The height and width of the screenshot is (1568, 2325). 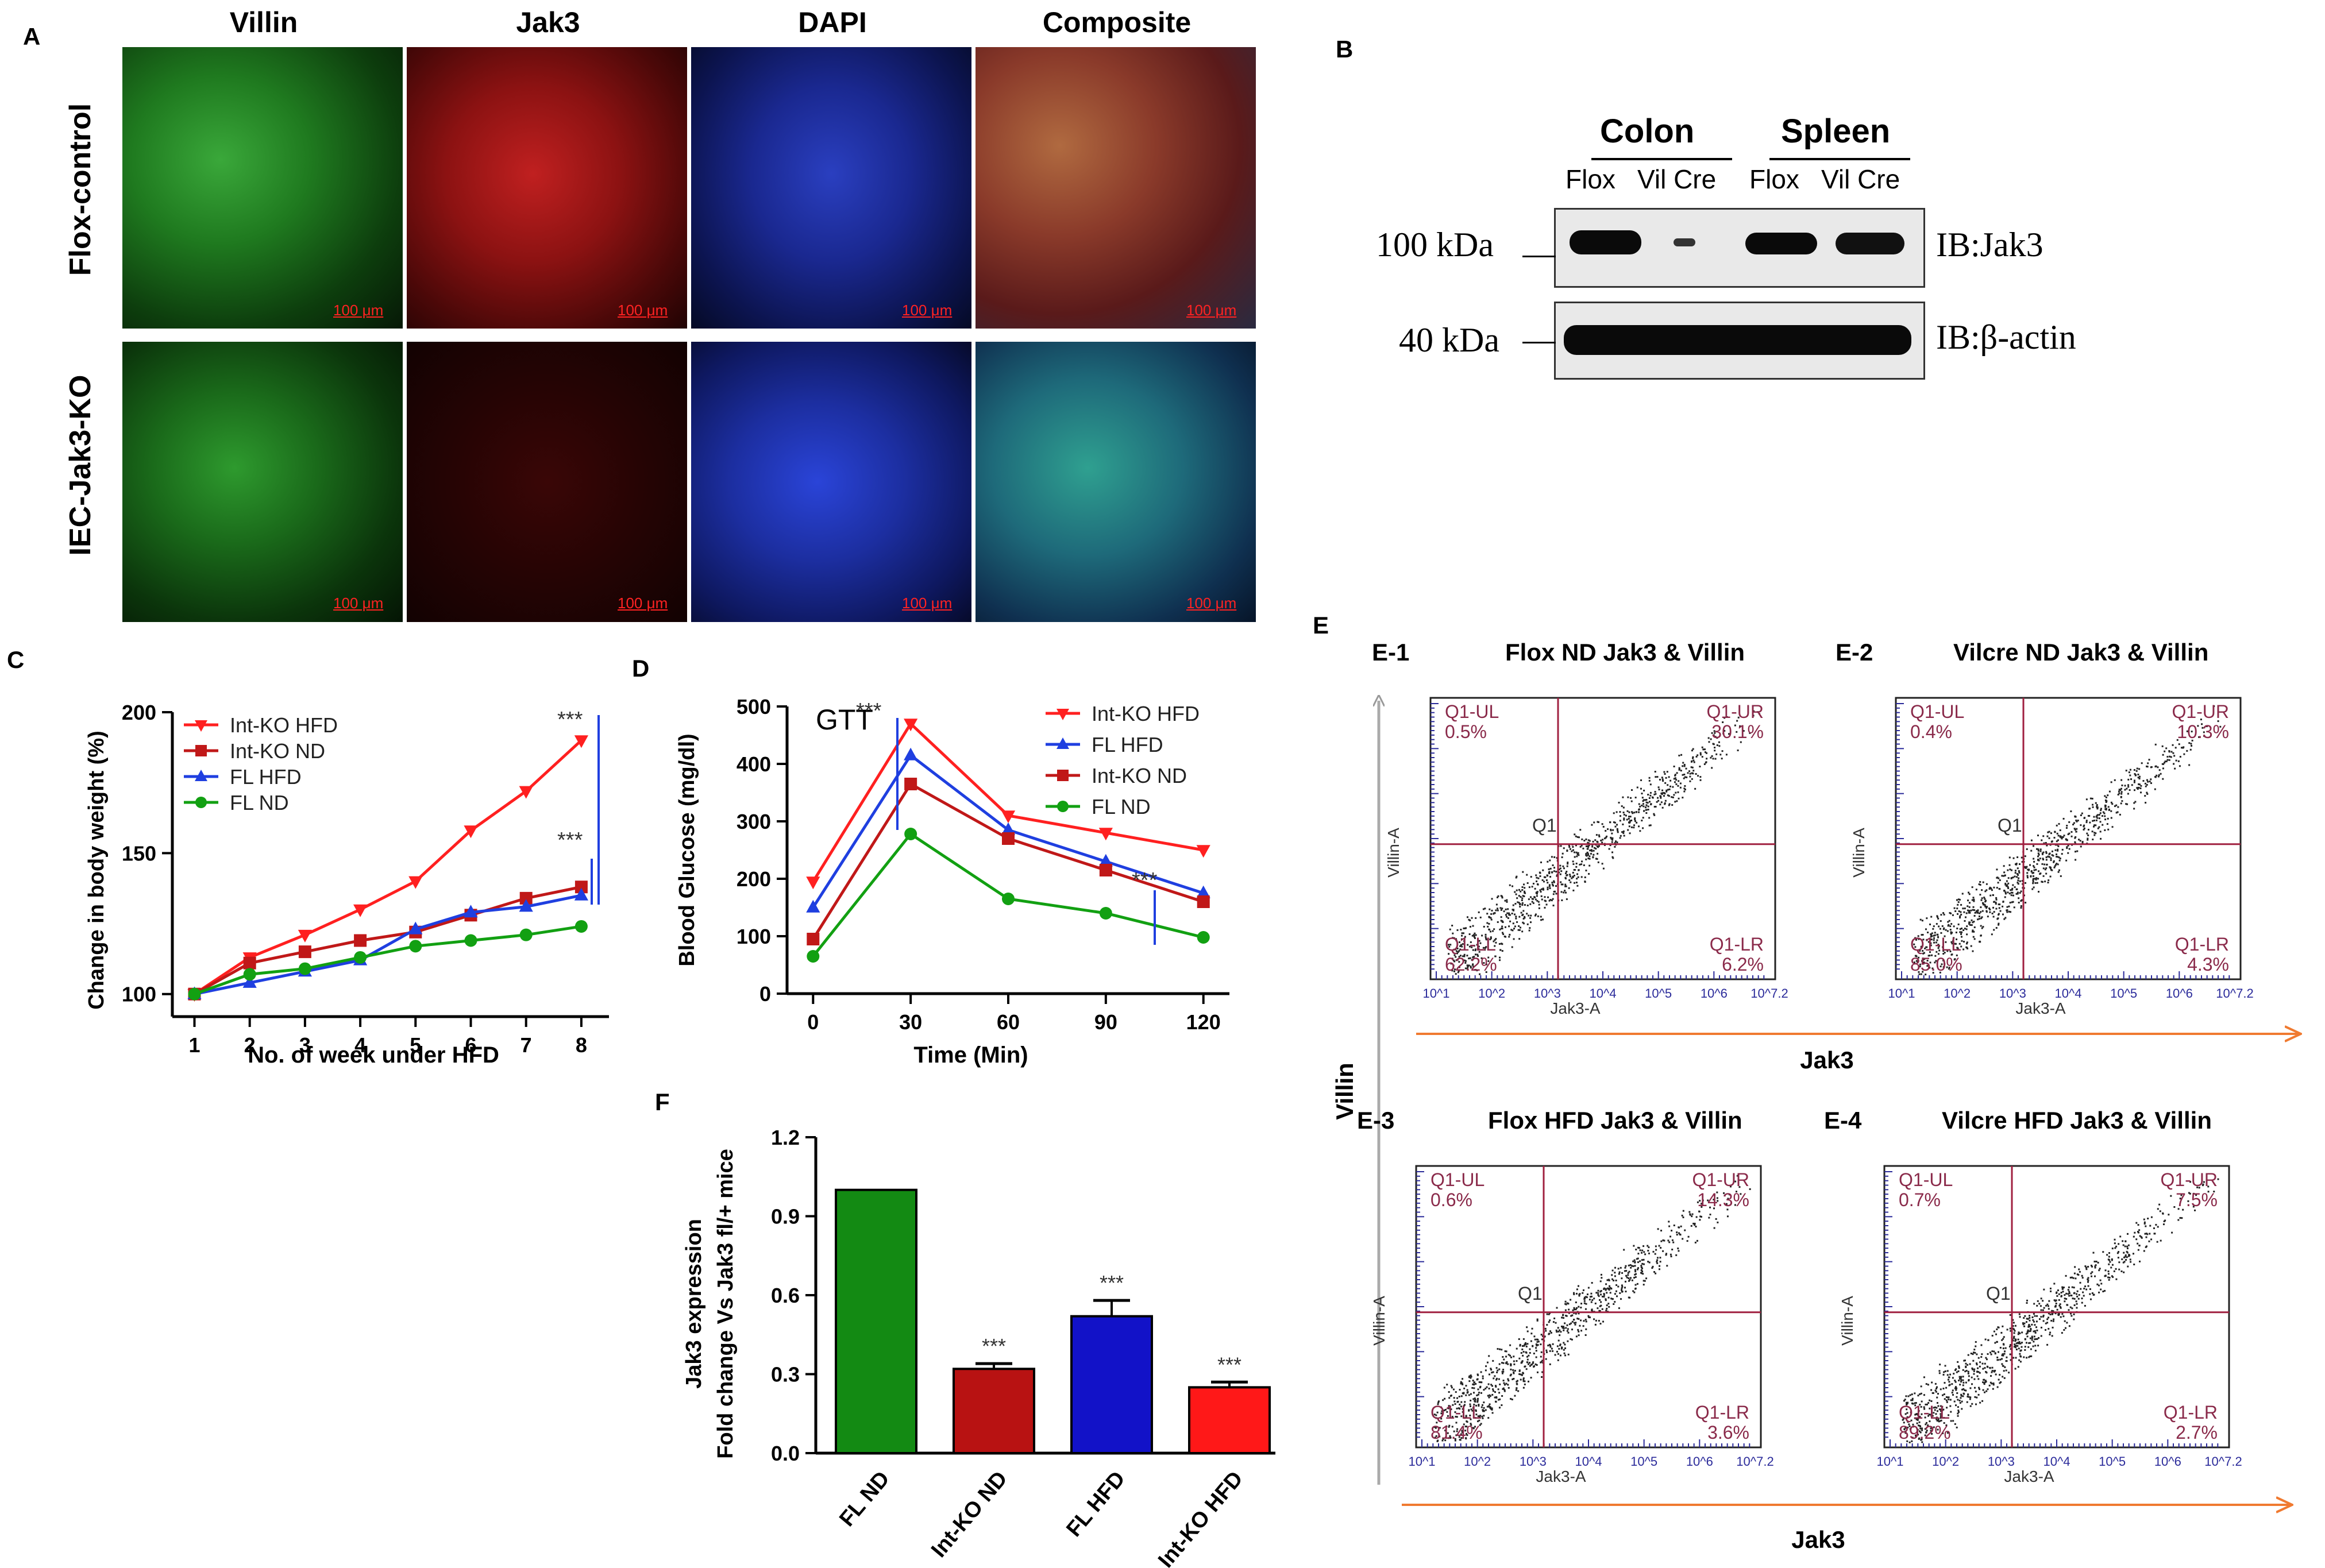 I want to click on quad-ul-name: Q1-UL, so click(x=1458, y=1179).